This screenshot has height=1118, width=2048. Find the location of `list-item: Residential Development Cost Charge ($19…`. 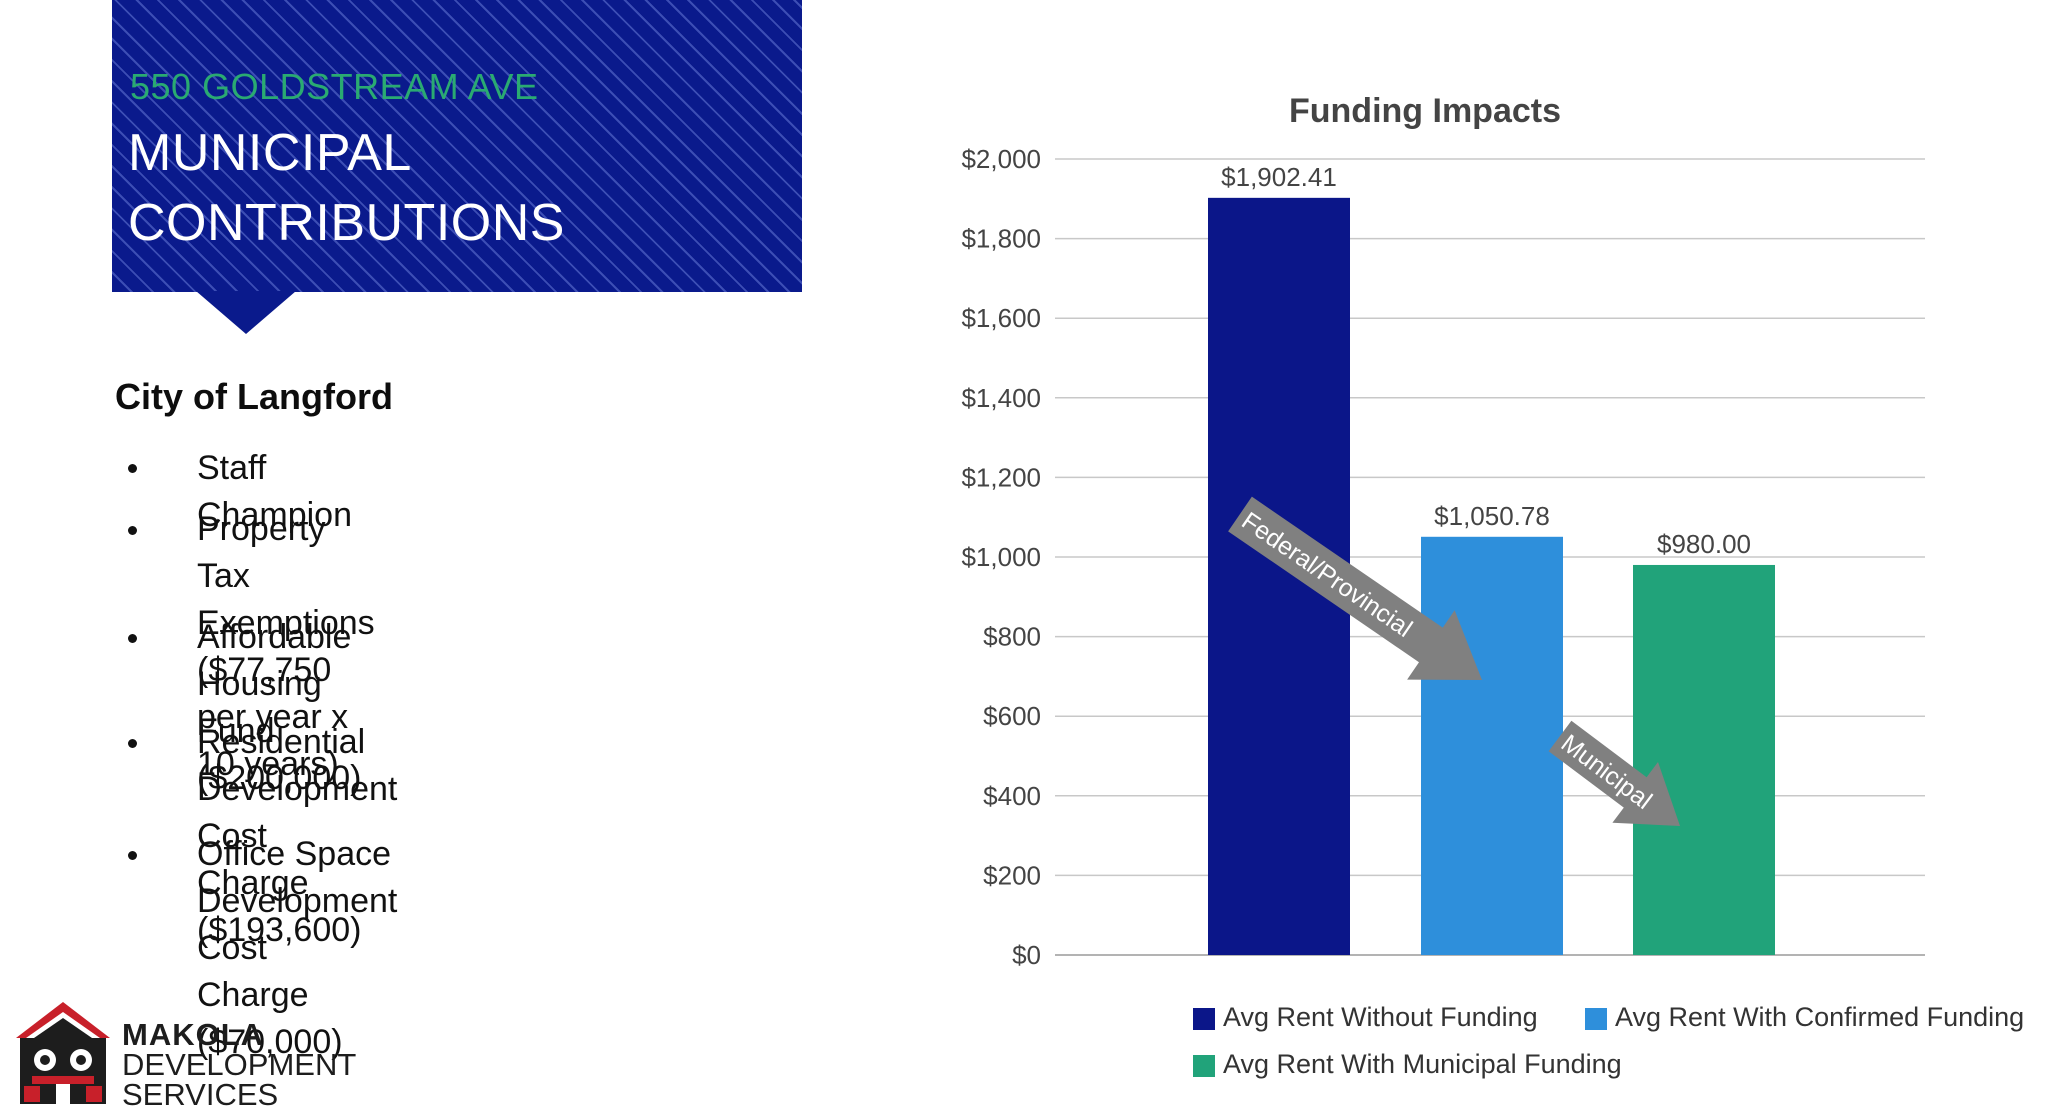

list-item: Residential Development Cost Charge ($19… is located at coordinates (297, 836).